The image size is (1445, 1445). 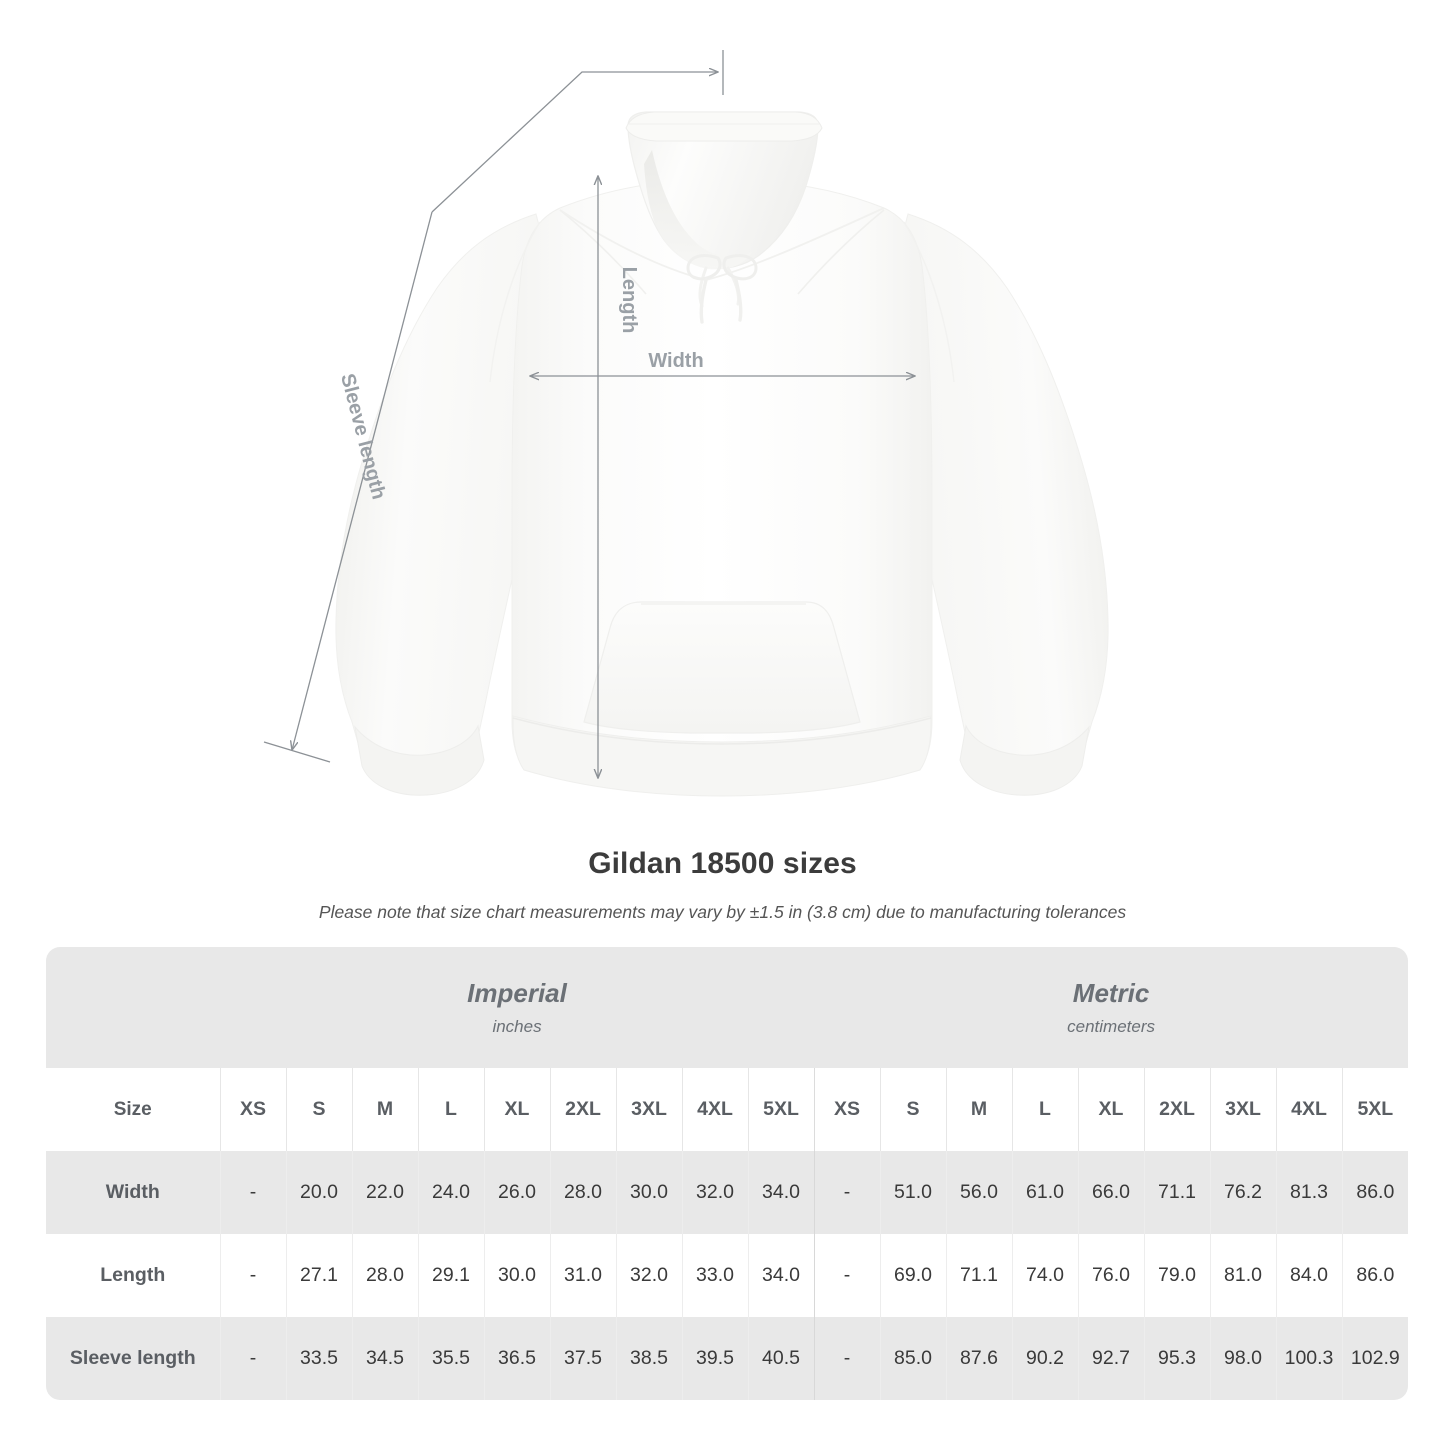 What do you see at coordinates (1309, 1358) in the screenshot?
I see `cell-sleeve-metric-4xl: 100.3` at bounding box center [1309, 1358].